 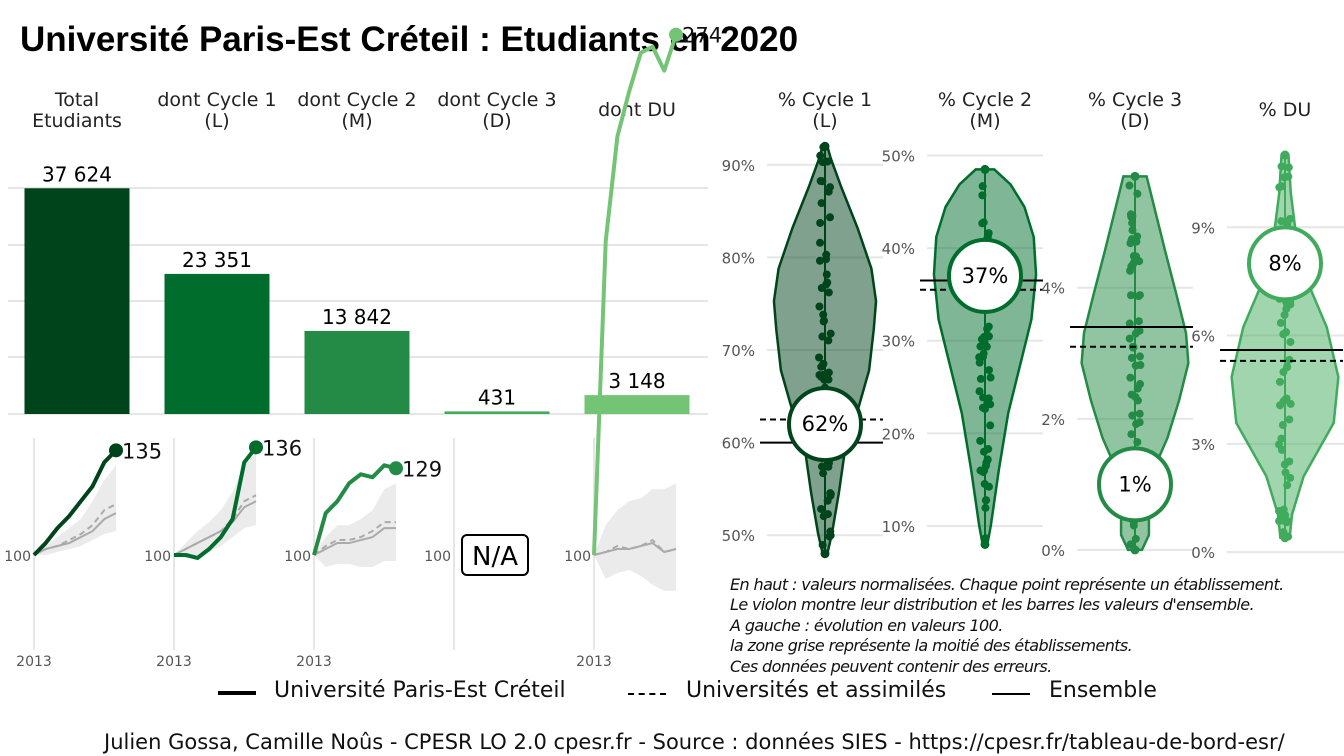 What do you see at coordinates (356, 121) in the screenshot?
I see `bar-category-label: (M)` at bounding box center [356, 121].